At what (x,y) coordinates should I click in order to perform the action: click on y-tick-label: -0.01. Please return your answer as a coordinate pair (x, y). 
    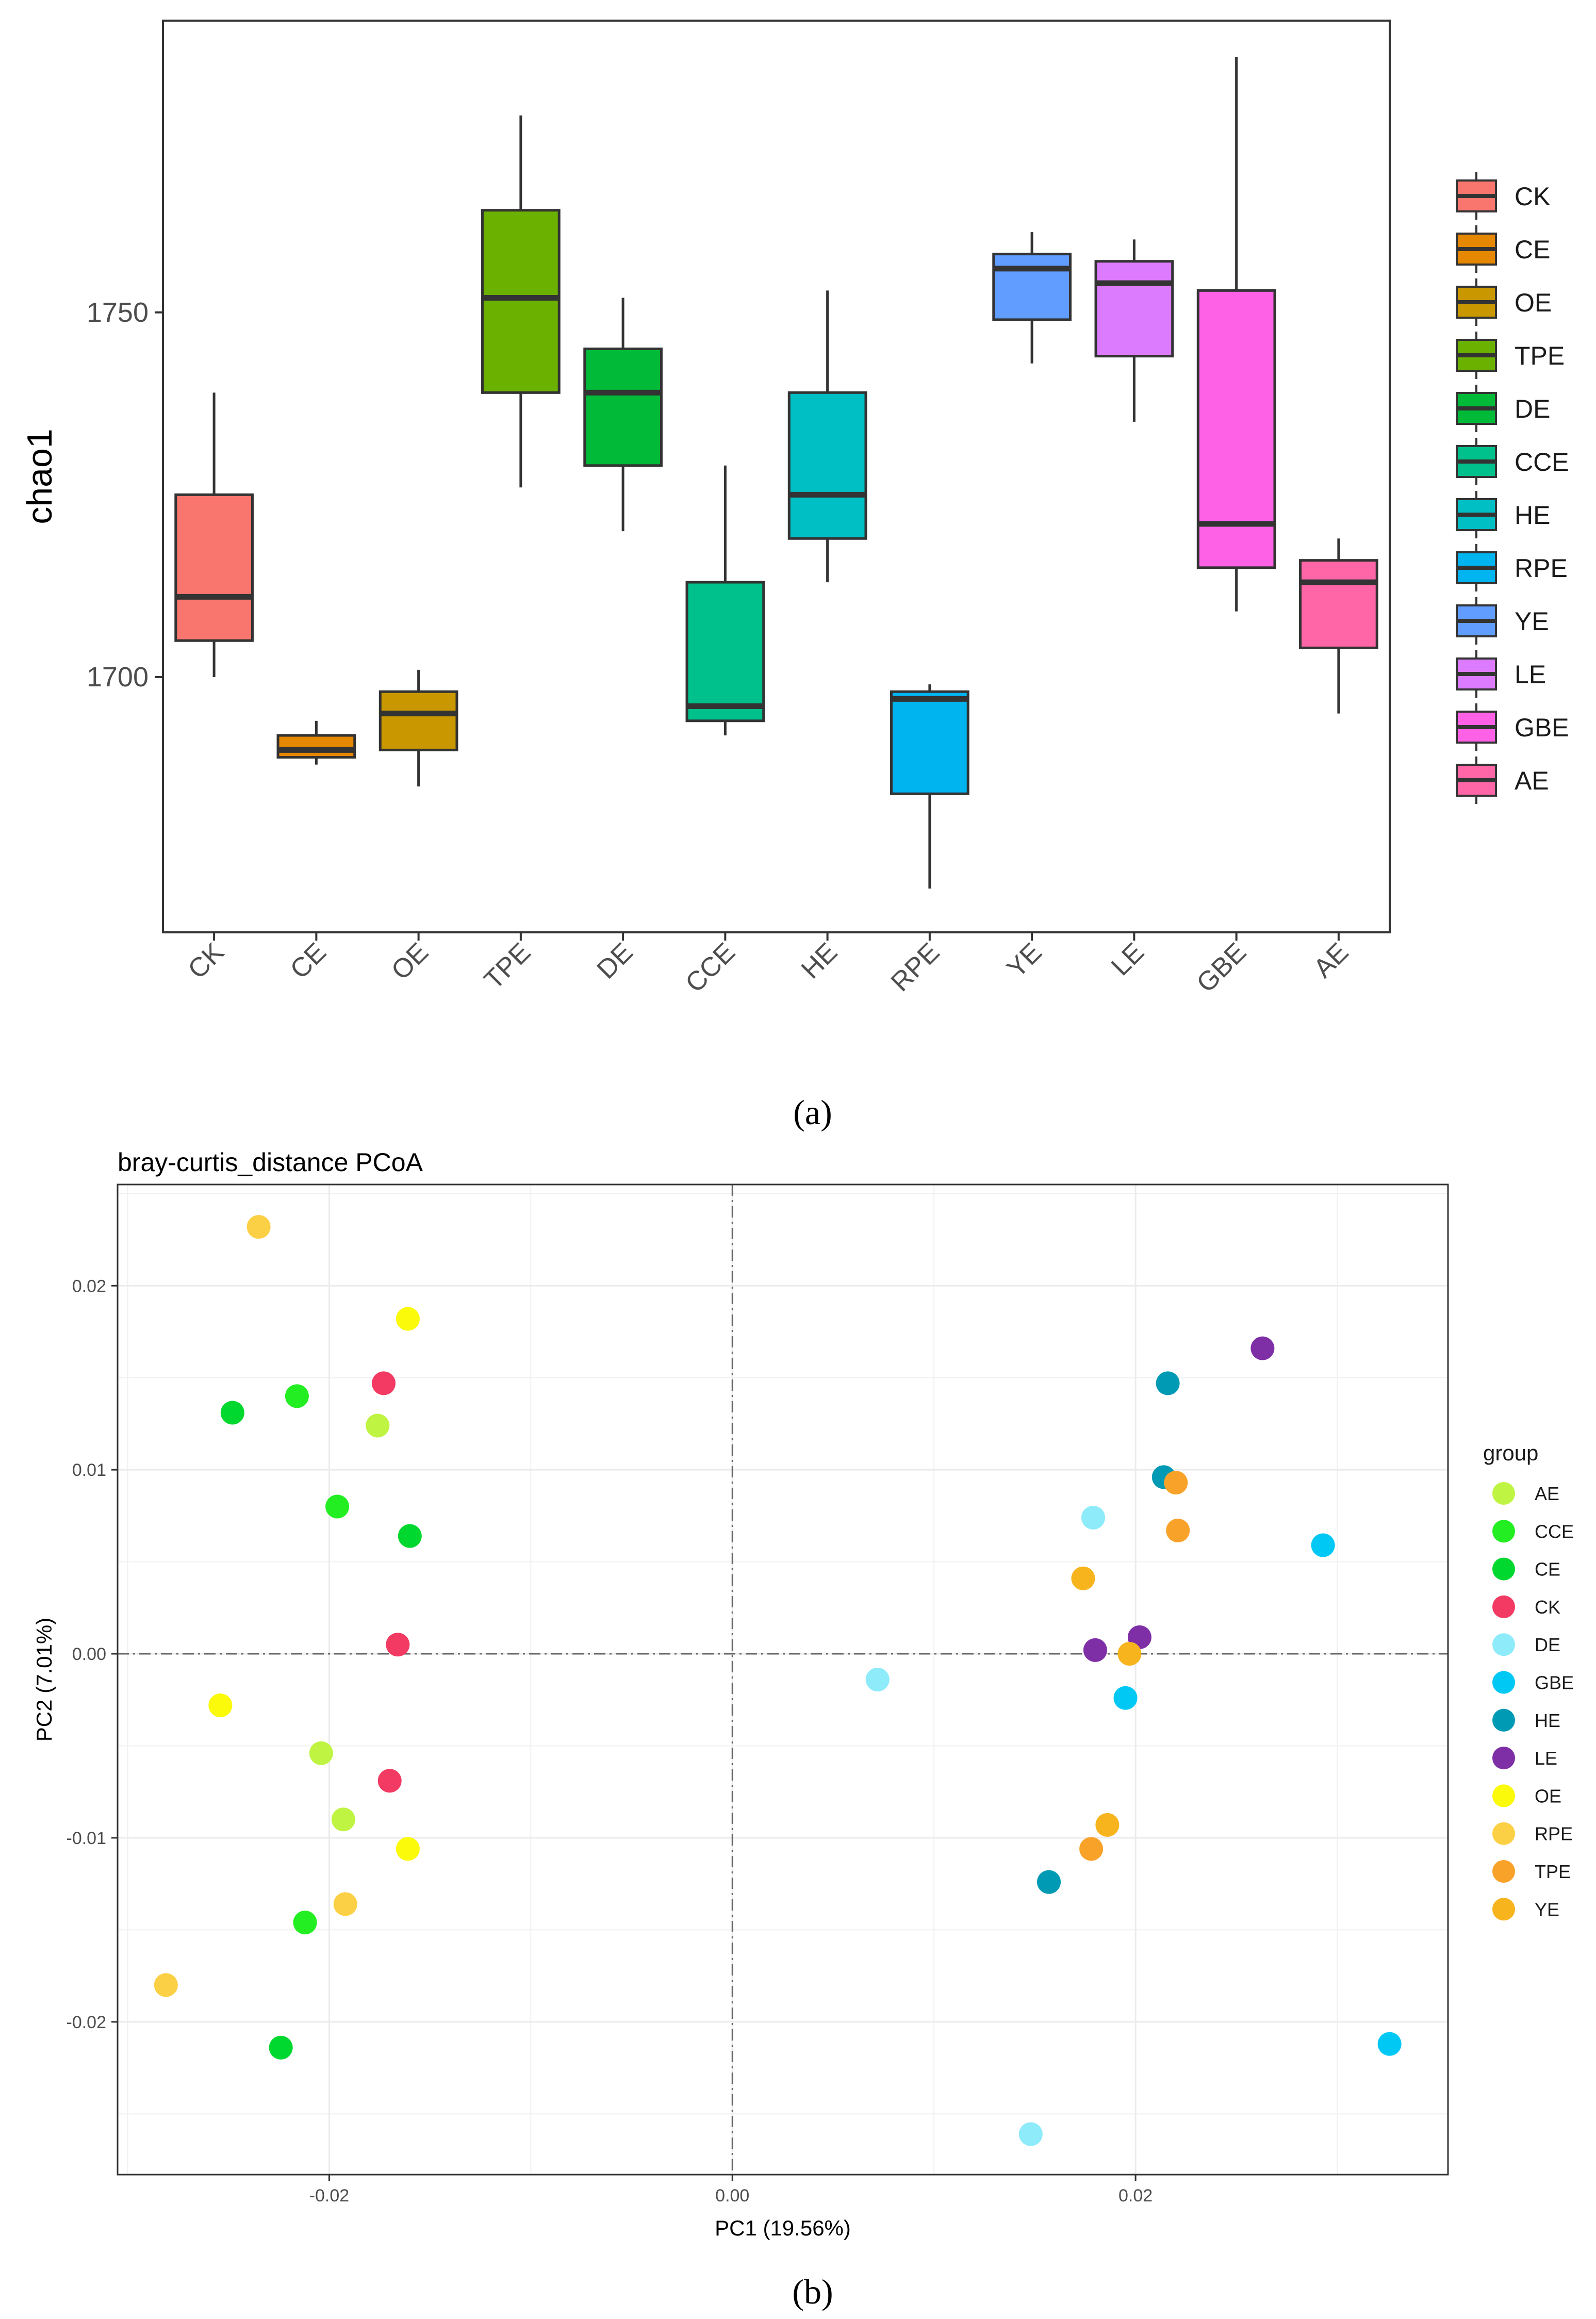
    Looking at the image, I should click on (87, 1839).